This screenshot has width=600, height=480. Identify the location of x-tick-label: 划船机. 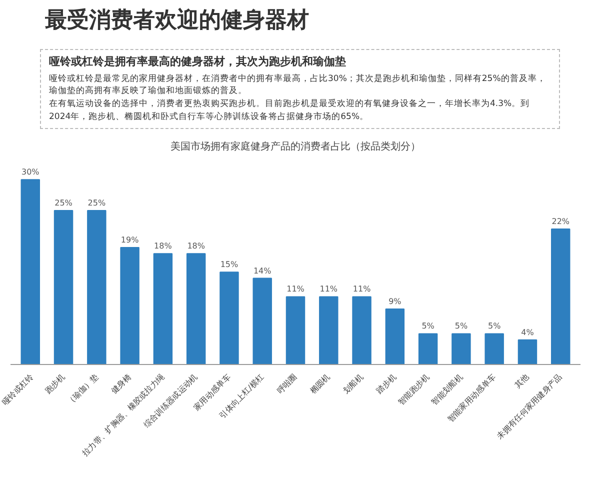
(353, 384).